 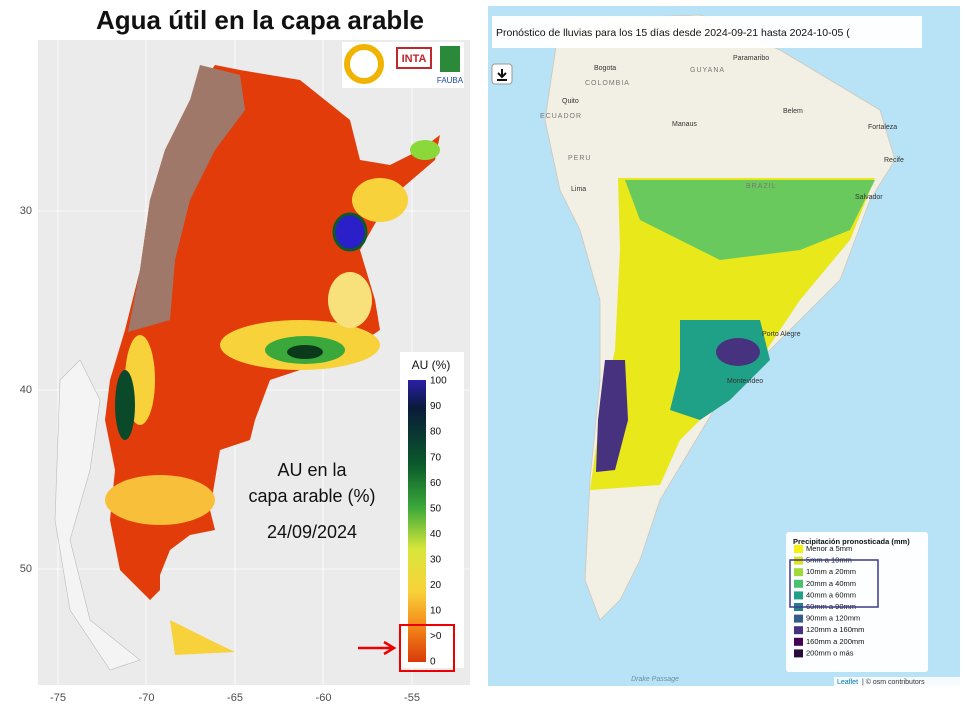 What do you see at coordinates (97, 515) in the screenshot?
I see `chile-outline` at bounding box center [97, 515].